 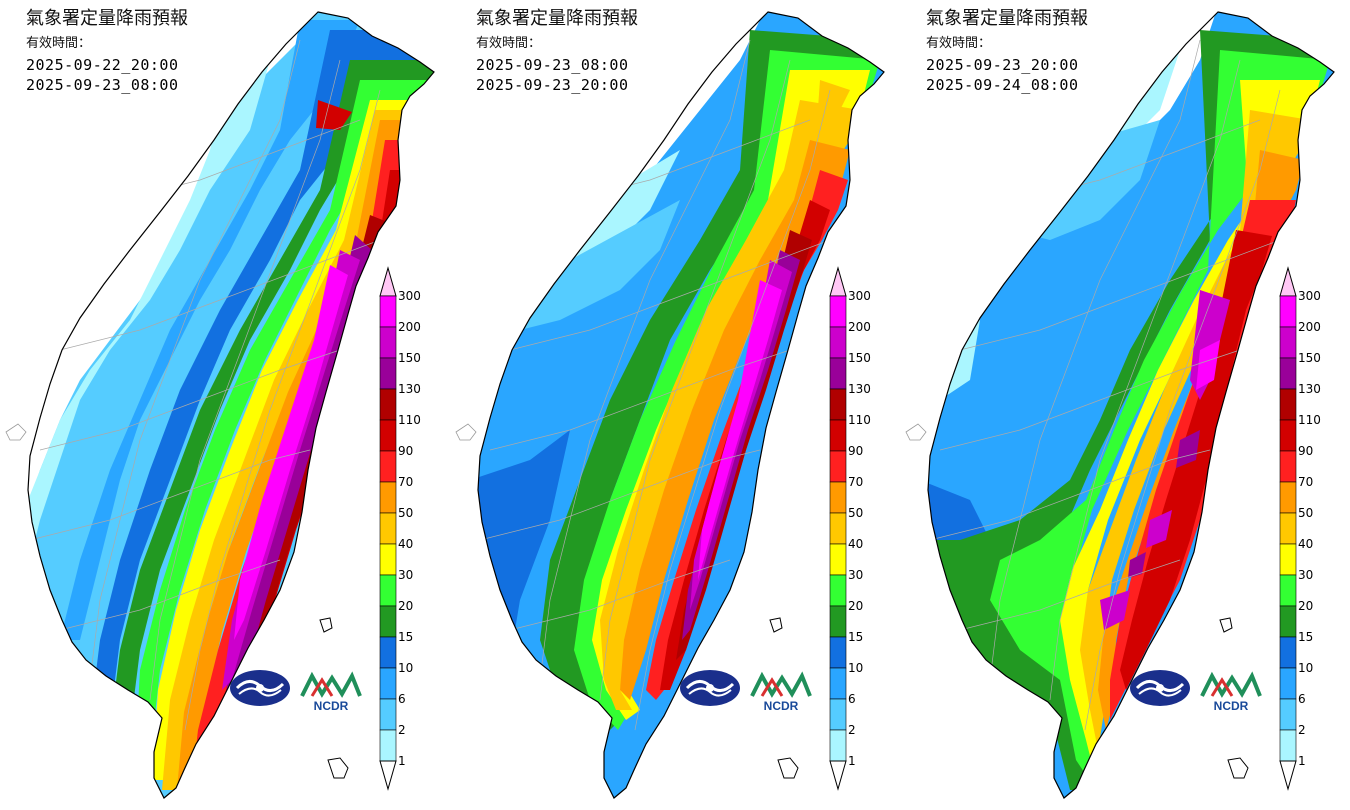 I want to click on valid-time-end: 2025-09-23_20:00, so click(x=552, y=85).